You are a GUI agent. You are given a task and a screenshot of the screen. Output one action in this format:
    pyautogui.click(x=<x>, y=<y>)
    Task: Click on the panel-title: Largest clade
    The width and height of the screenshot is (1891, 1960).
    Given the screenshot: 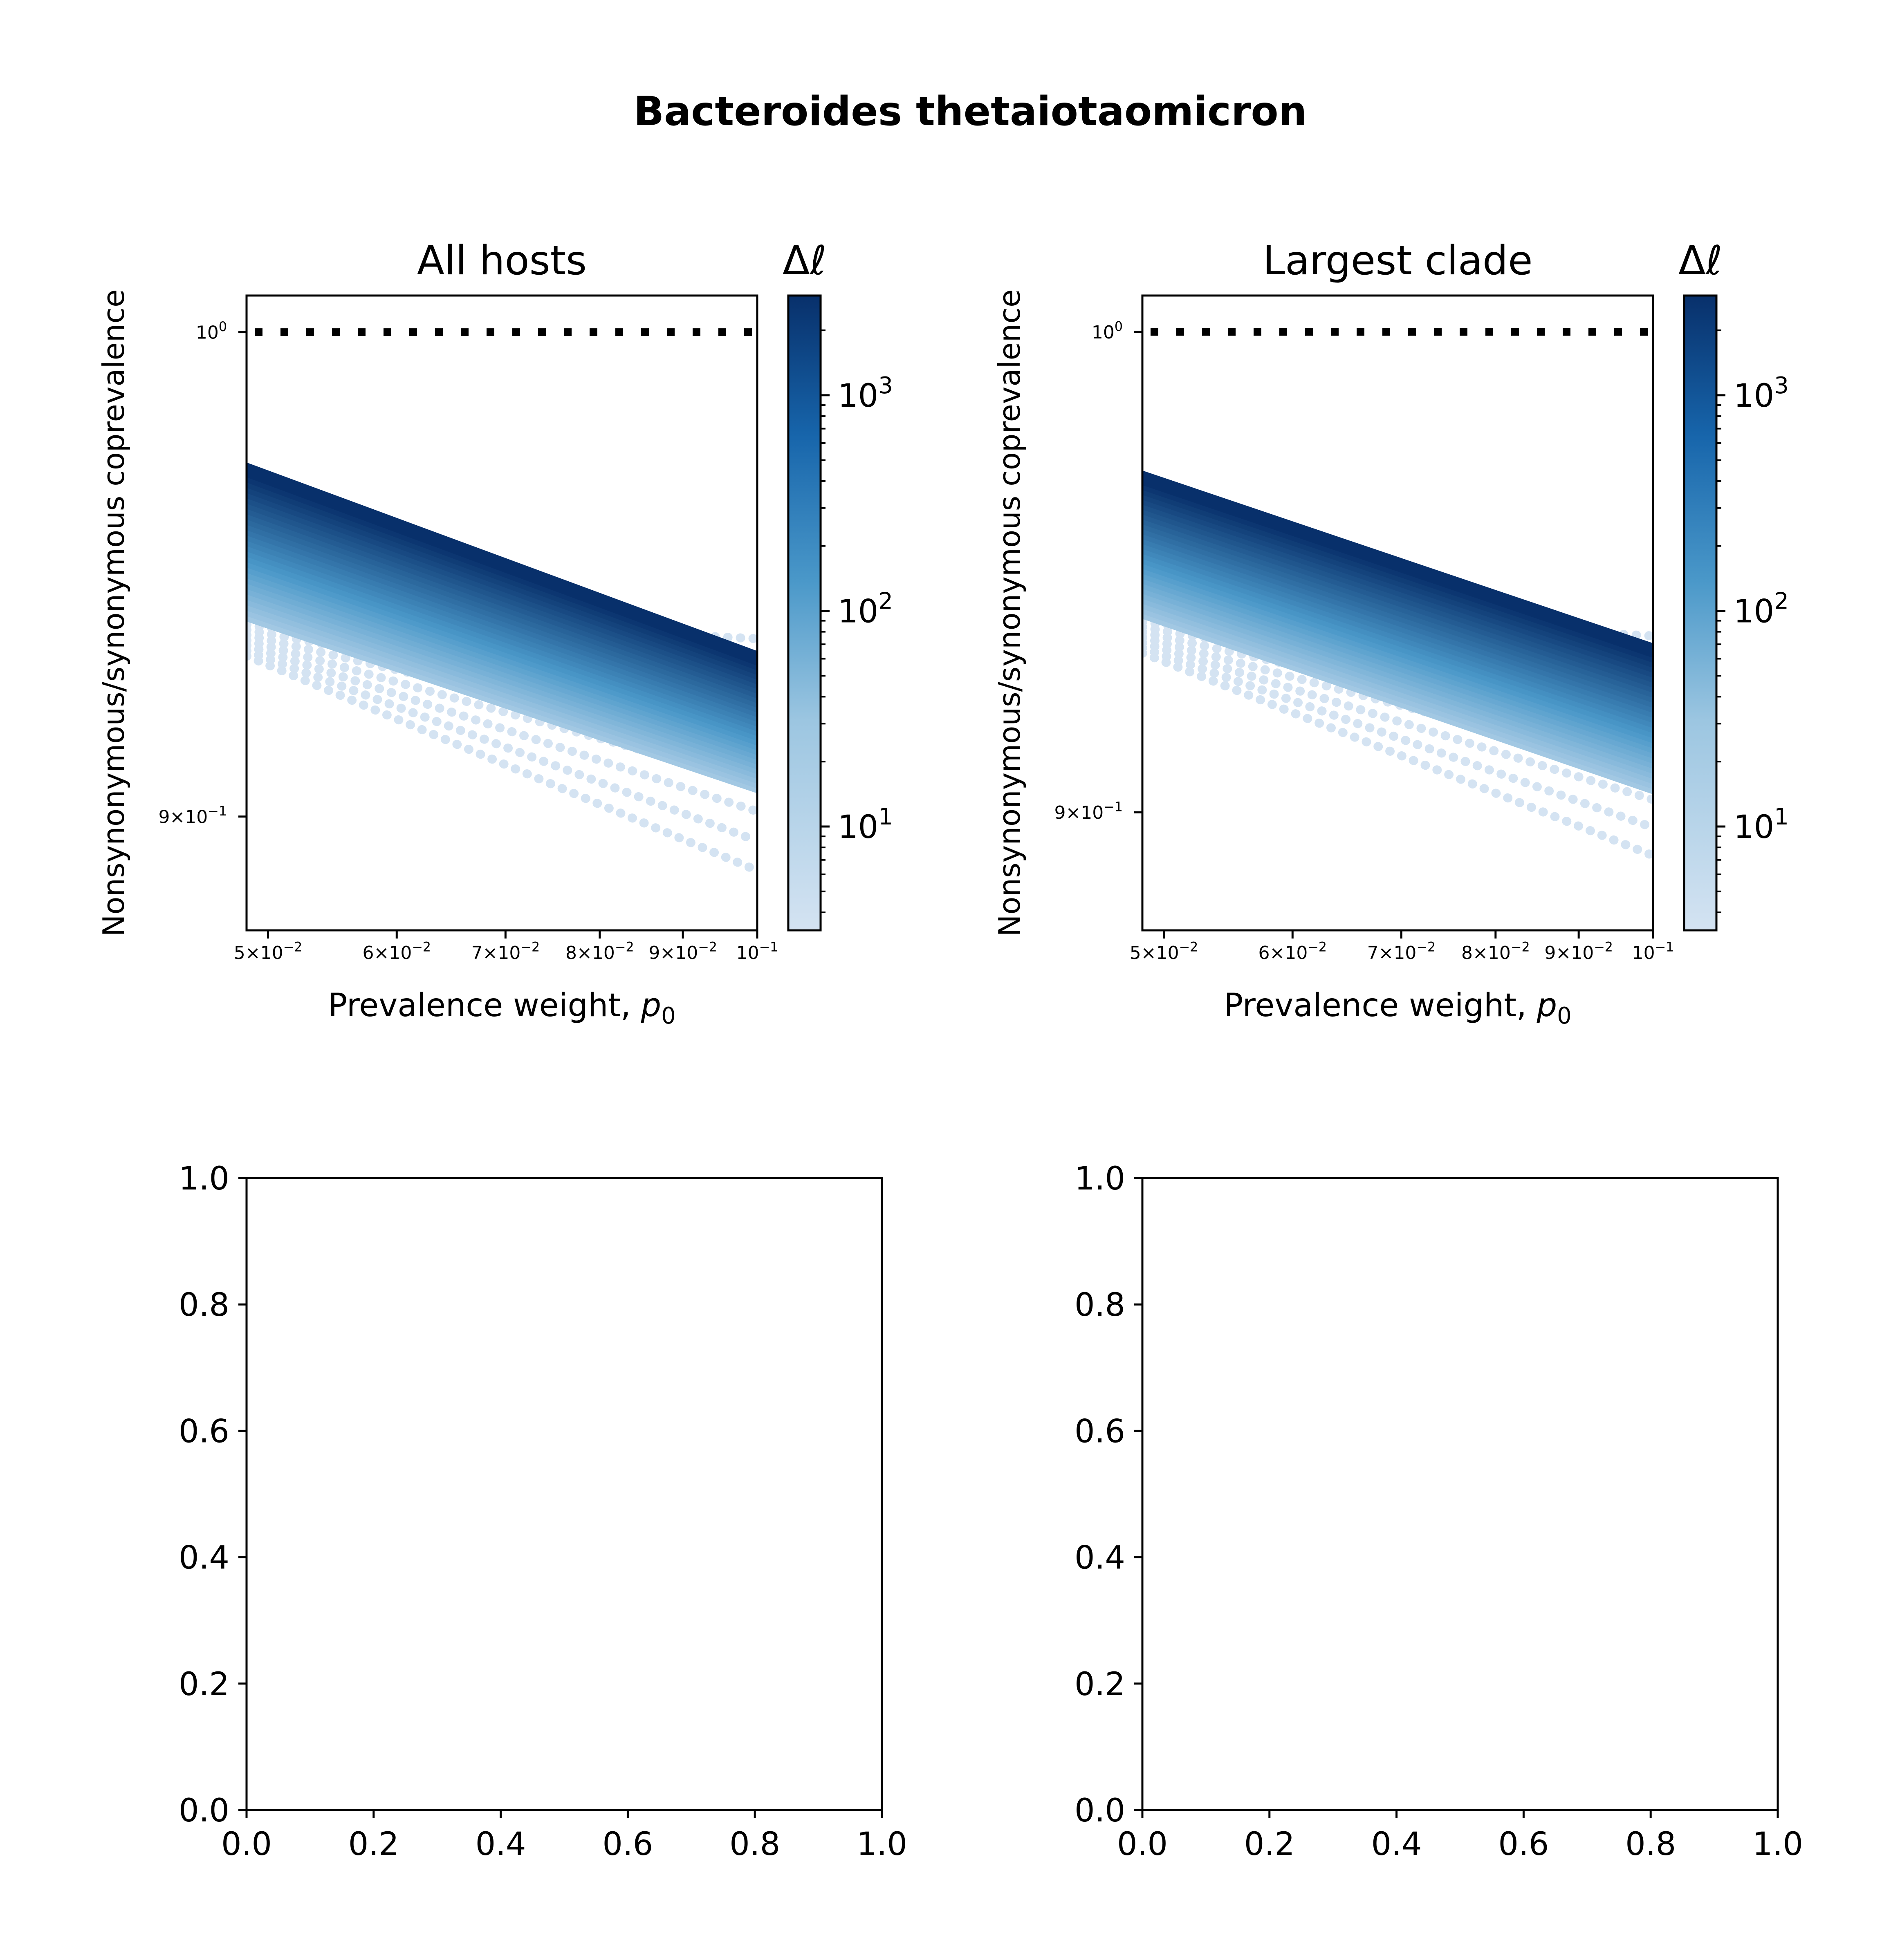 What is the action you would take?
    pyautogui.click(x=1397, y=260)
    